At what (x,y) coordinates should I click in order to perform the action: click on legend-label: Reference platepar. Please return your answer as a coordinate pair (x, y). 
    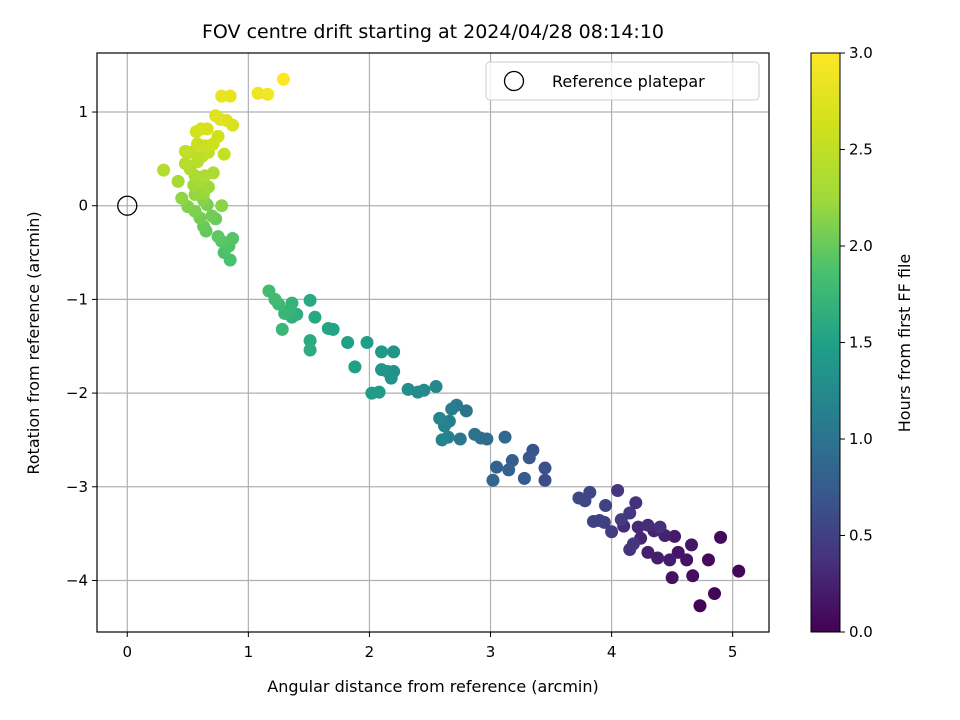
    Looking at the image, I should click on (628, 81).